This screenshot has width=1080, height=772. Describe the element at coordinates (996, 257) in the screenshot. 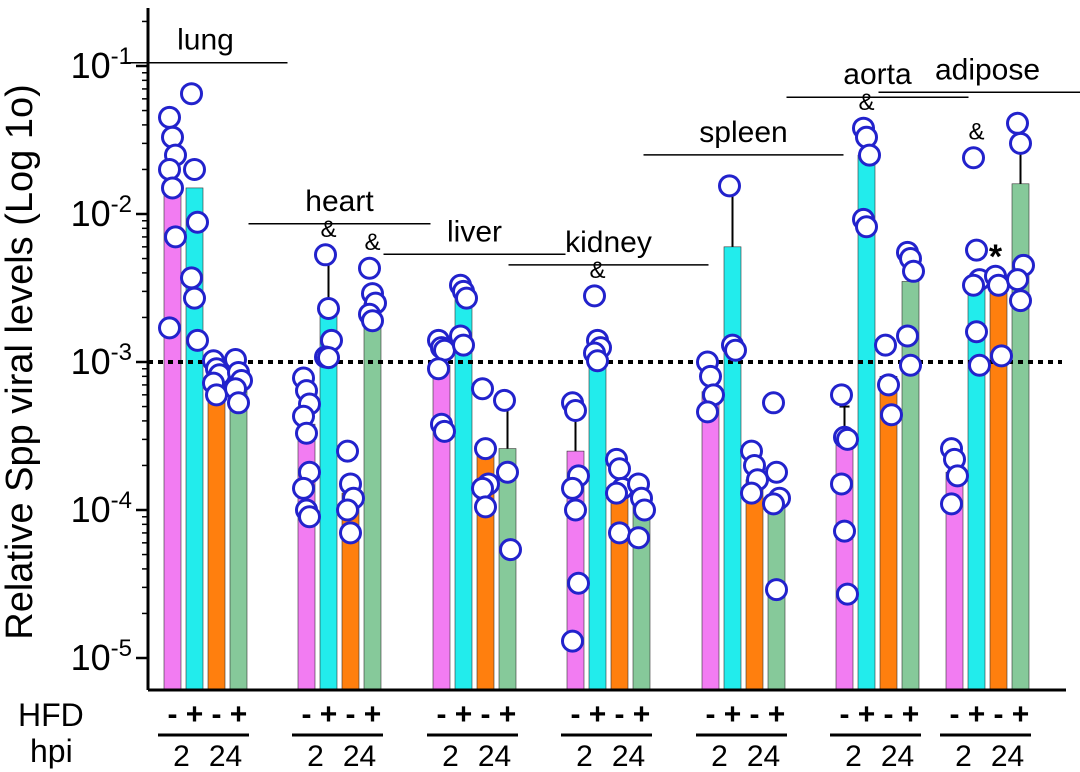

I see `annotation-mark: *` at that location.